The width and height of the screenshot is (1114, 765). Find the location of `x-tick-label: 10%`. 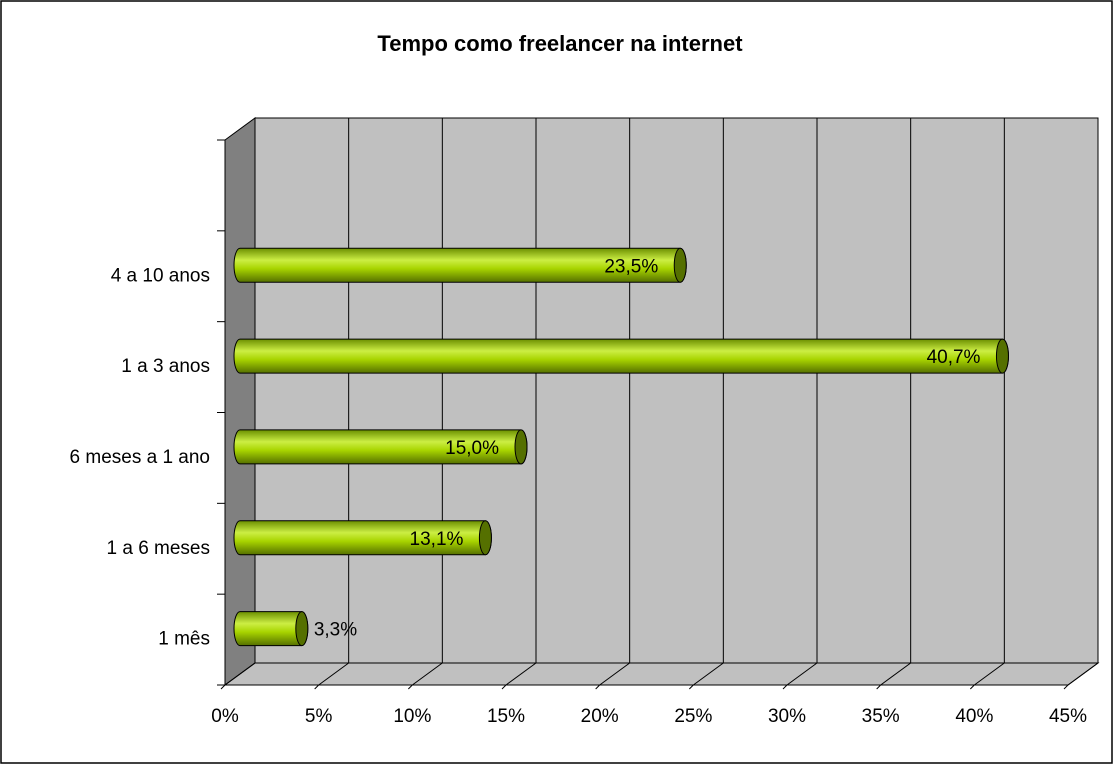

x-tick-label: 10% is located at coordinates (412, 716).